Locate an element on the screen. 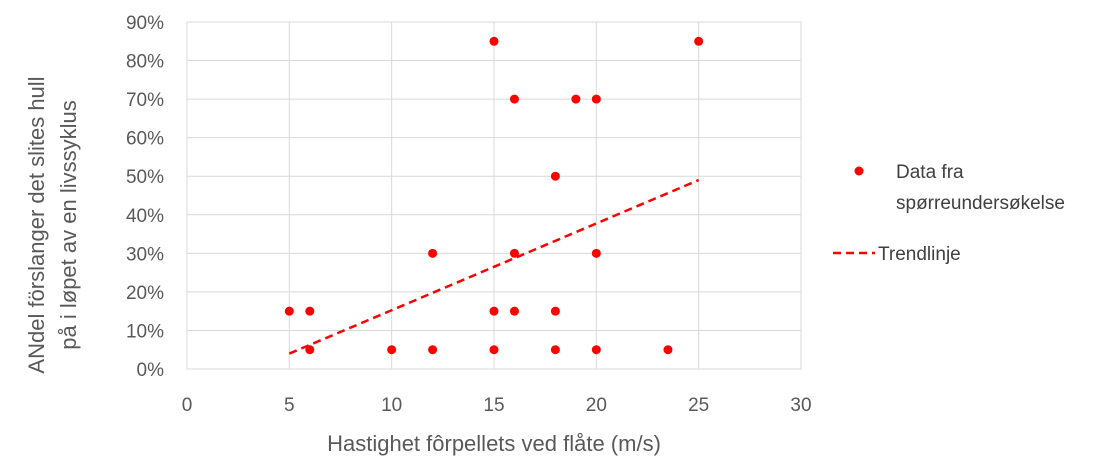  y-tick-label: 0% is located at coordinates (151, 370).